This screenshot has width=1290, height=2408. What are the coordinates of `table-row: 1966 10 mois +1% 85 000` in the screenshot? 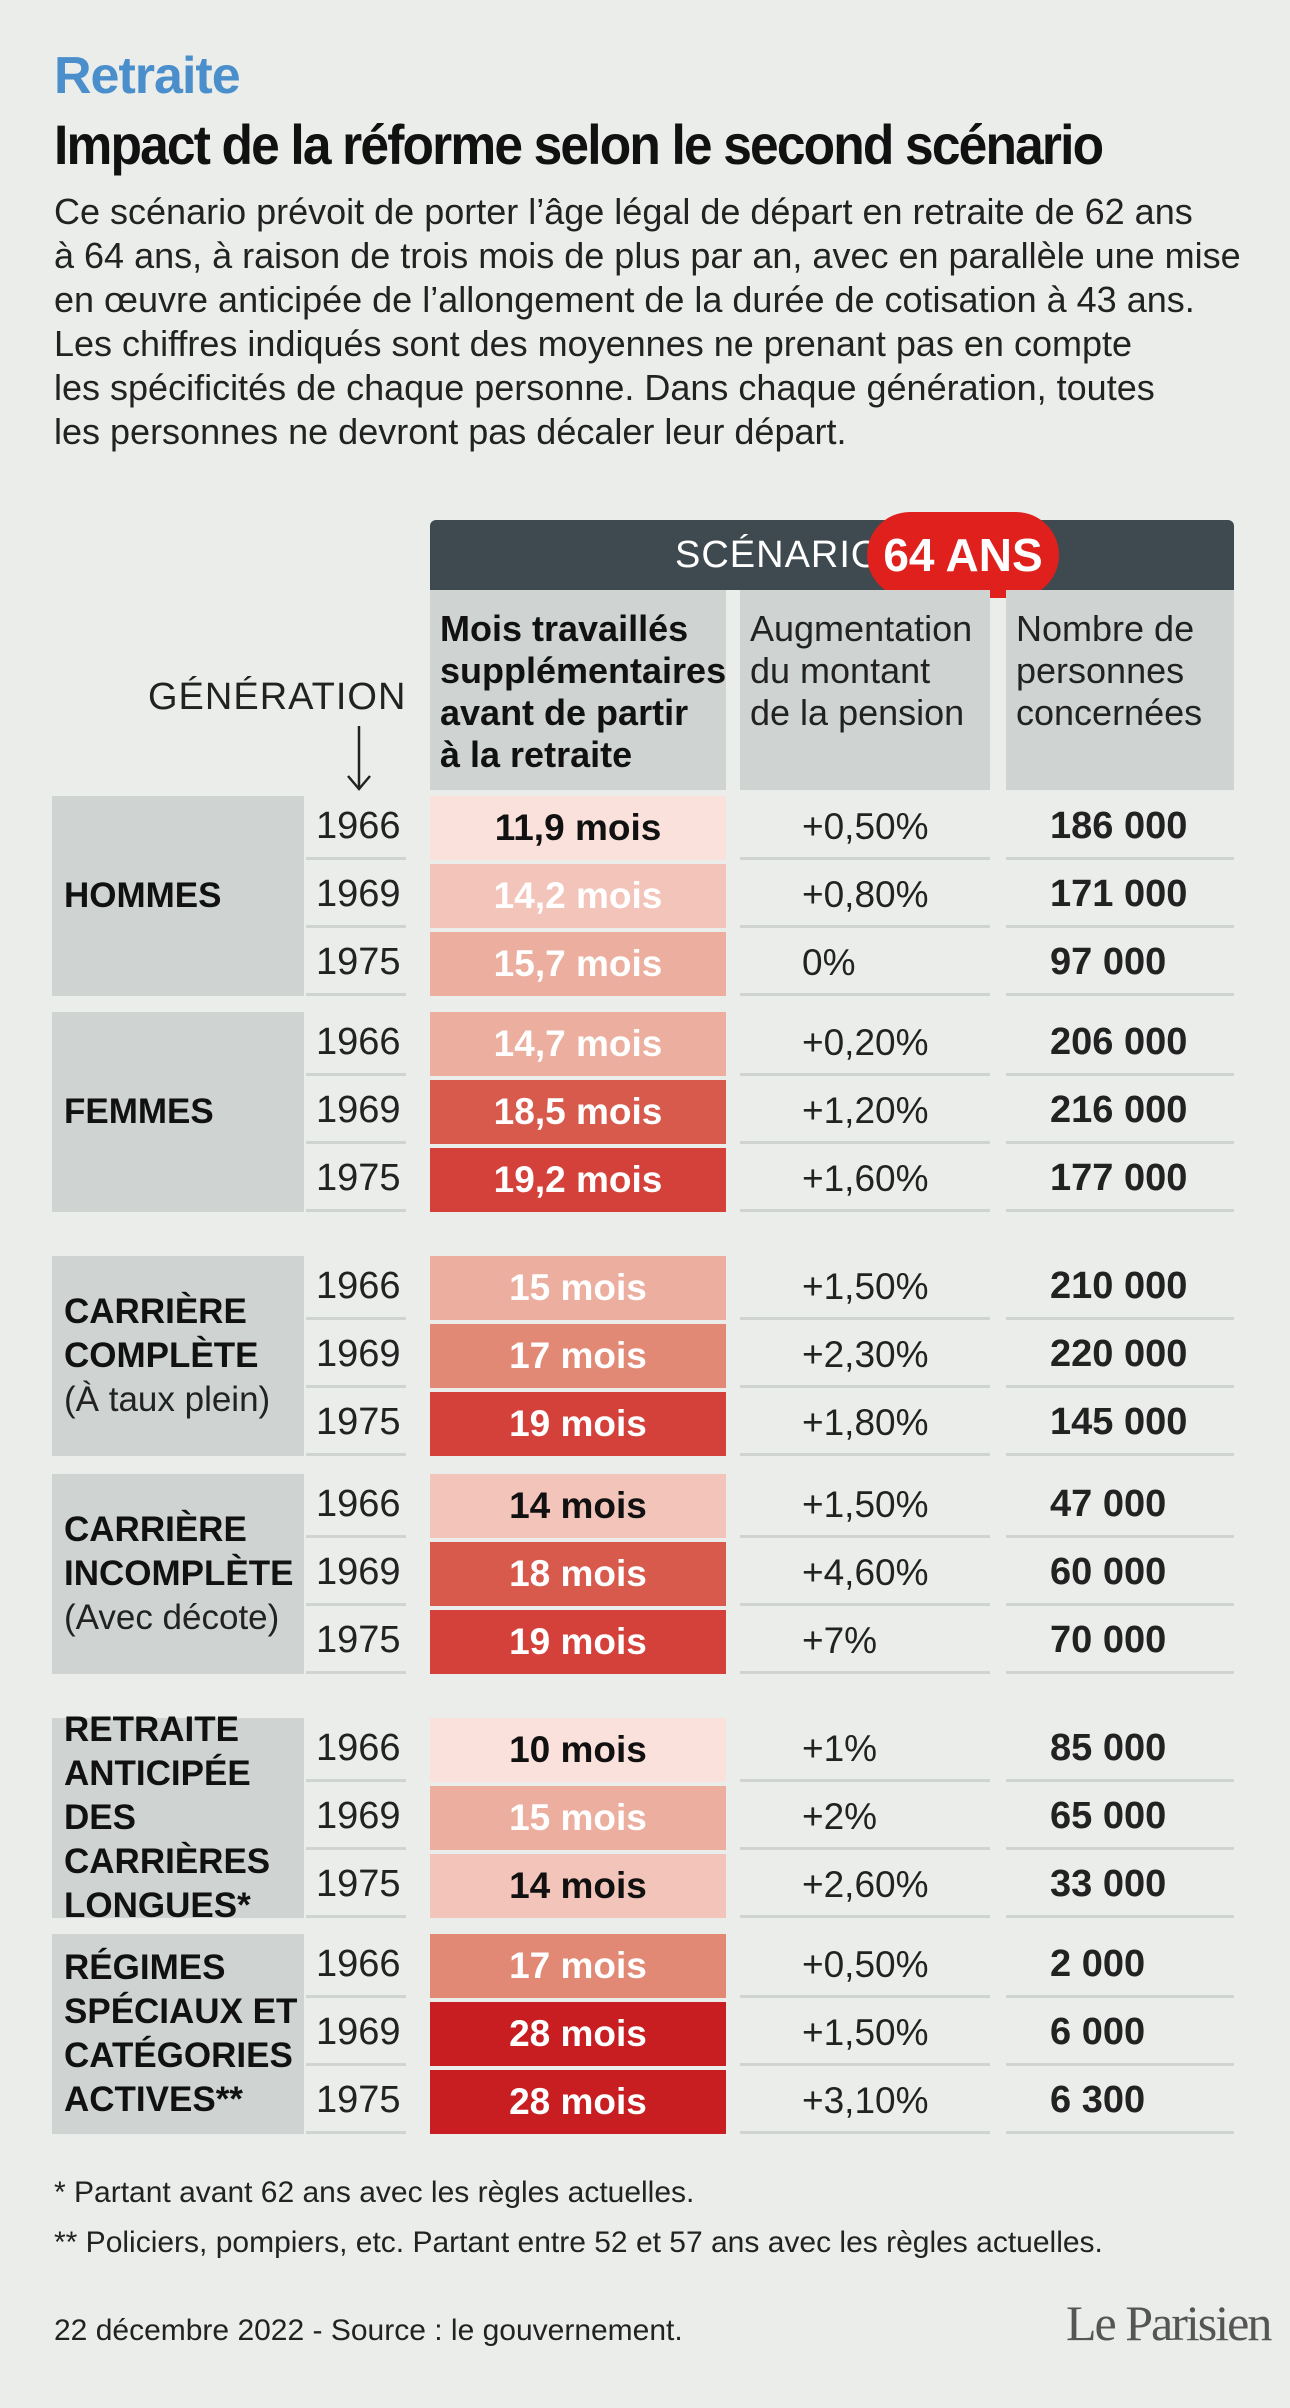 It's located at (645, 1752).